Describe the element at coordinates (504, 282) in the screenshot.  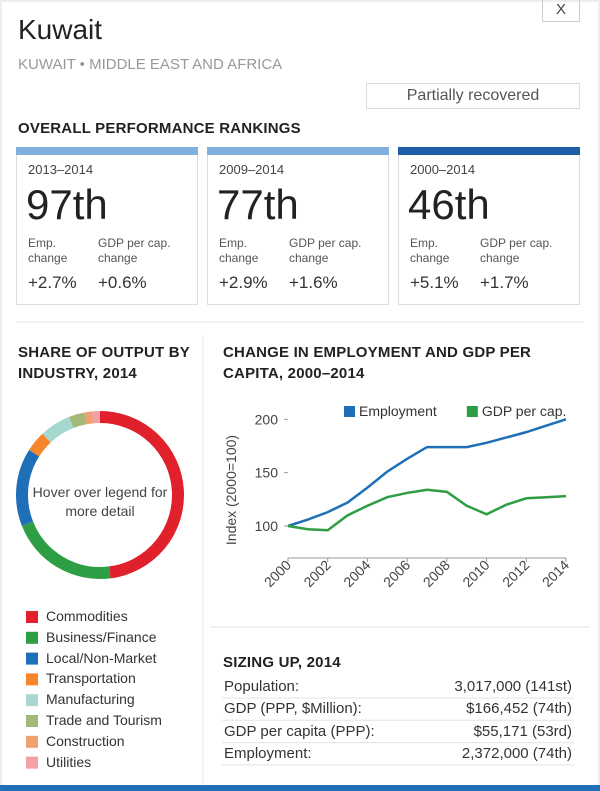
I see `metric-value: +1.7%` at that location.